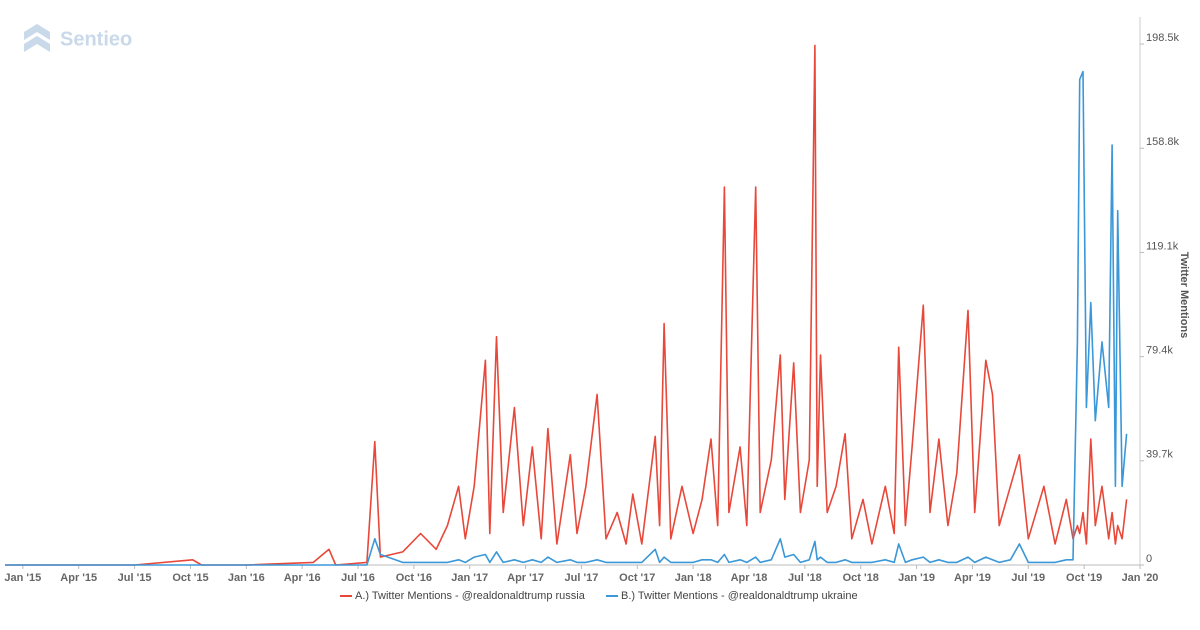 The image size is (1200, 630). What do you see at coordinates (1159, 351) in the screenshot?
I see `y-tick-label: 79.4k` at bounding box center [1159, 351].